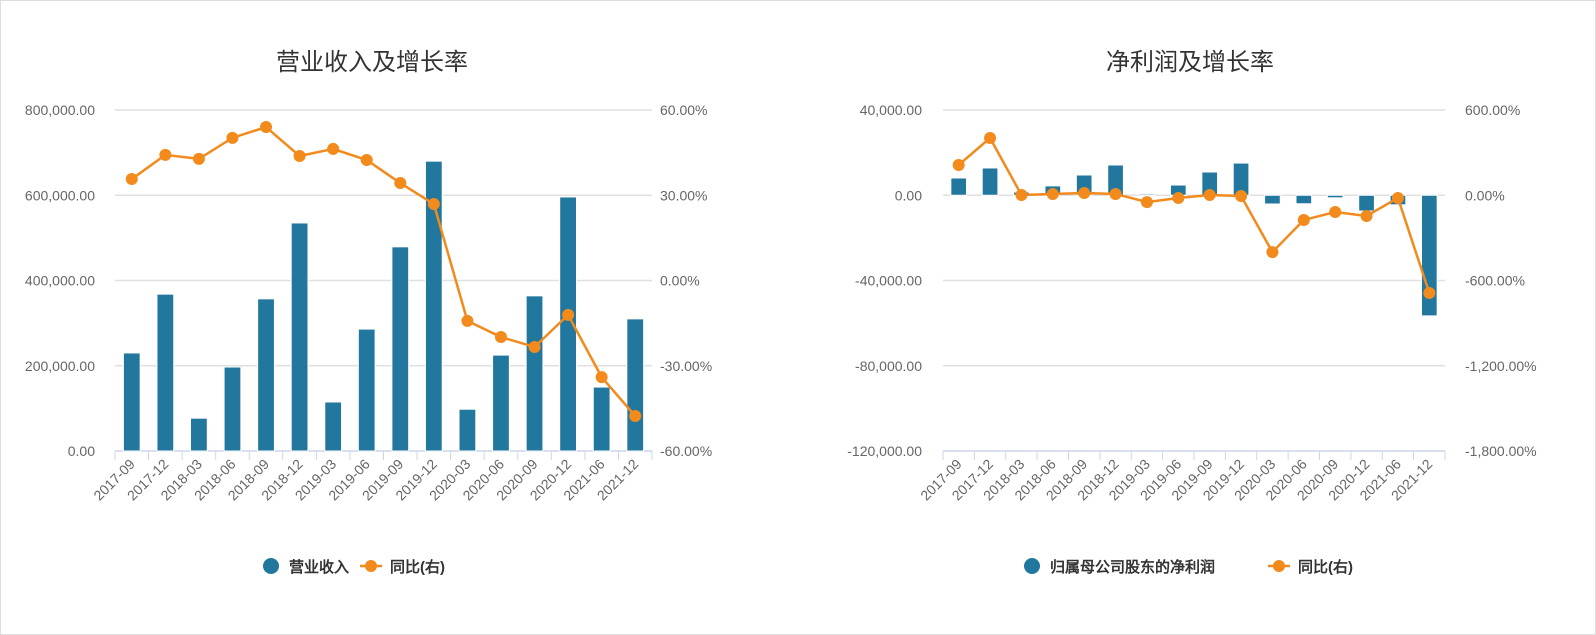  I want to click on legend-bar-label: 营业收入, so click(319, 567).